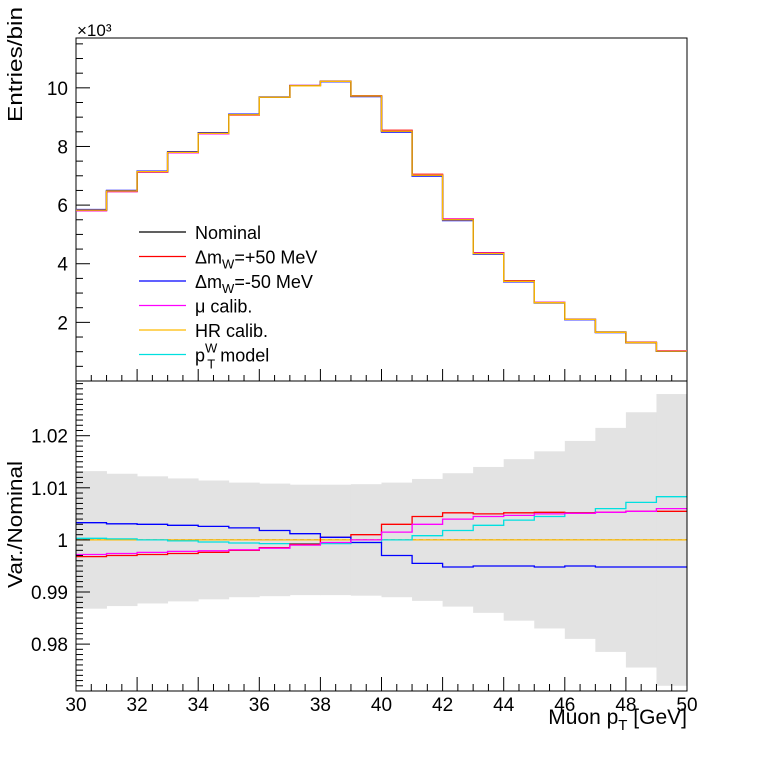 This screenshot has width=763, height=763. I want to click on ratio-y-tick-label: 0.99, so click(49, 593).